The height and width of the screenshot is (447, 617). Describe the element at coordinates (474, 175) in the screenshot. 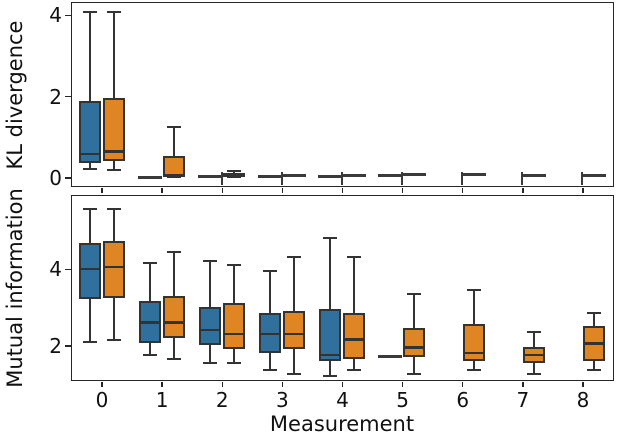

I see `series-orange-flat-box` at that location.